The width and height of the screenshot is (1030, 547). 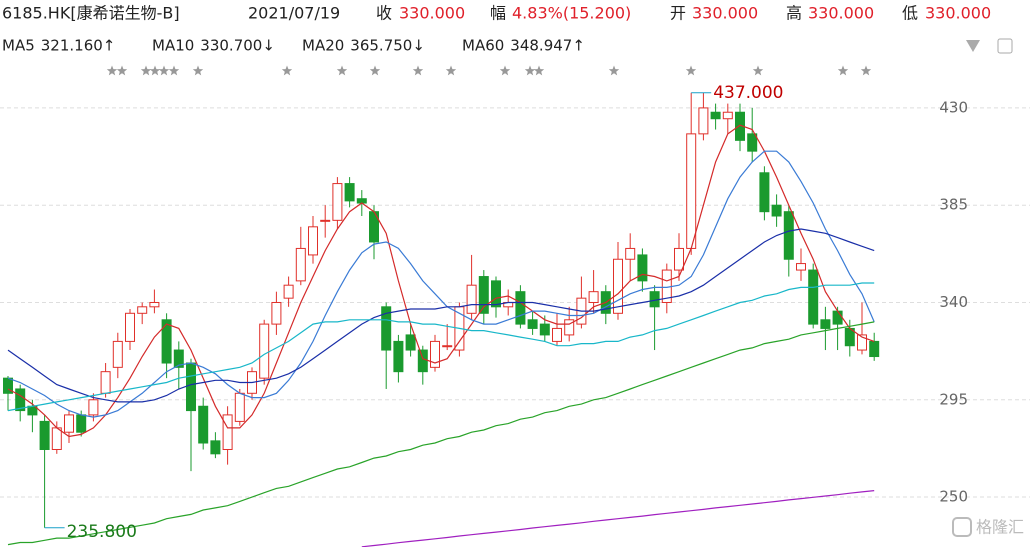 I want to click on y-tick-label: 340, so click(x=953, y=302).